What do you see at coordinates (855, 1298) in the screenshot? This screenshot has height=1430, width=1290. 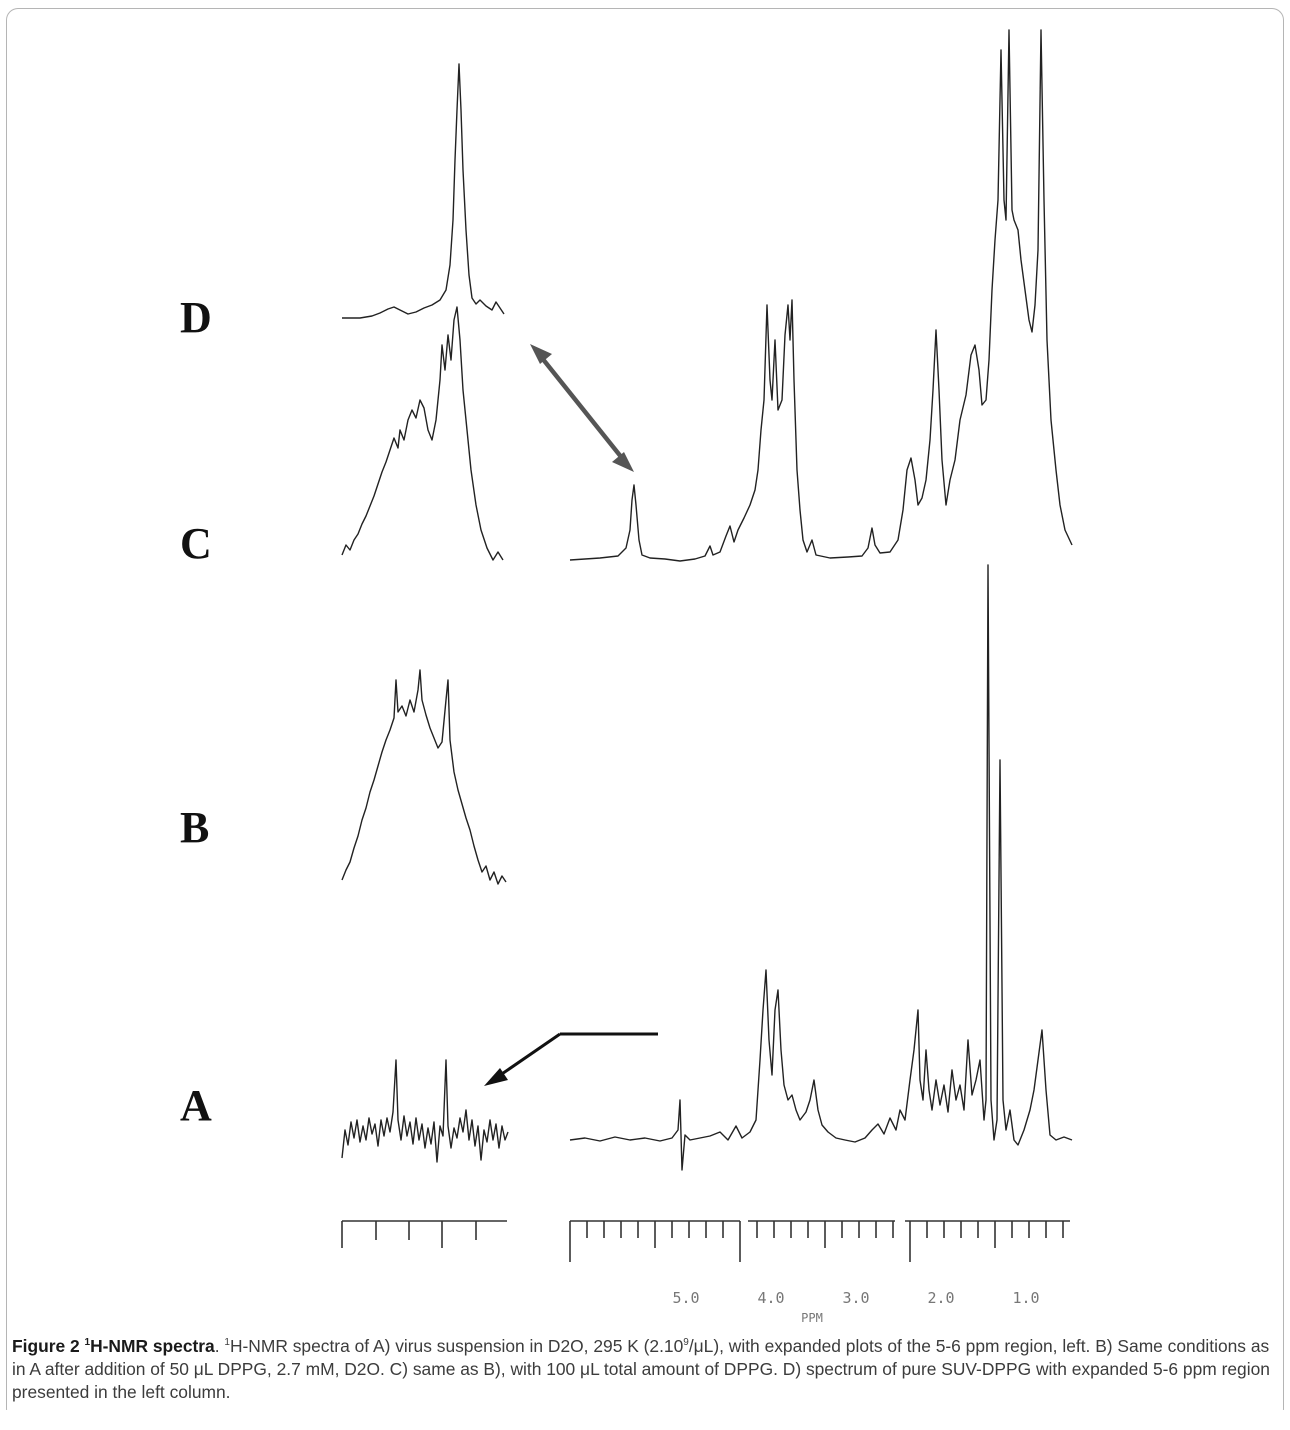 I see `tick-label-3: 3.0` at bounding box center [855, 1298].